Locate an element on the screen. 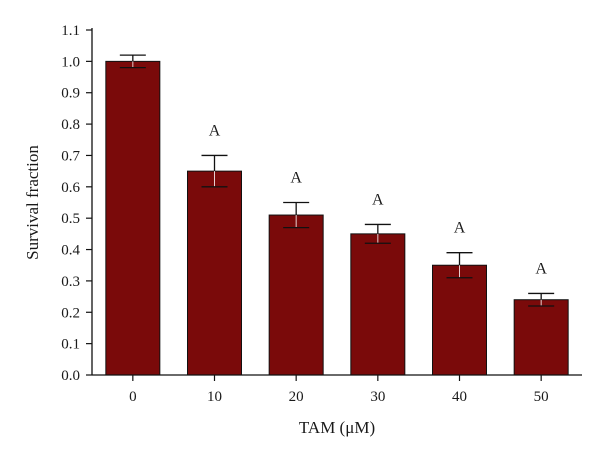  x-tick-label-10: 10 is located at coordinates (214, 397).